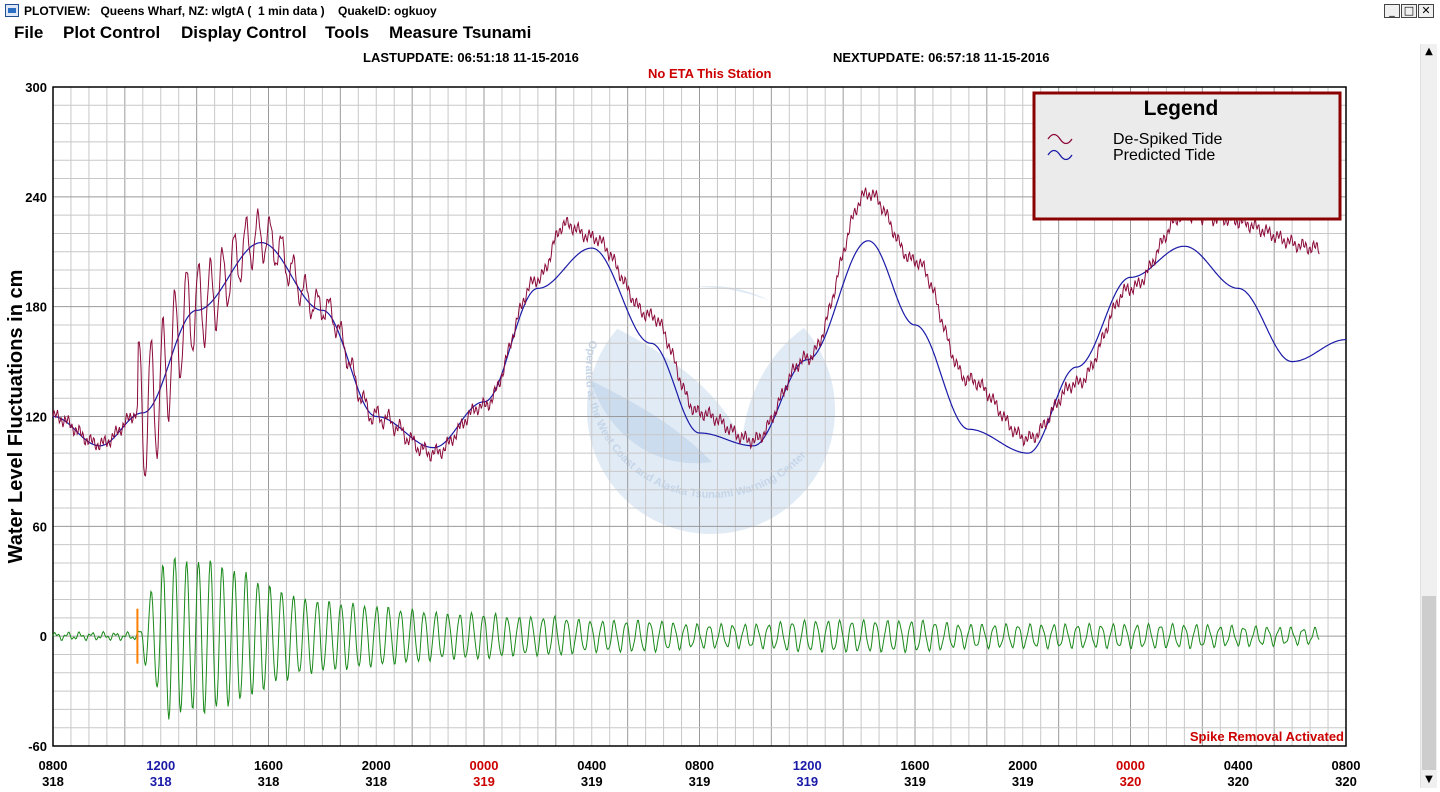  Describe the element at coordinates (1429, 683) in the screenshot. I see `scroll-thumb` at that location.